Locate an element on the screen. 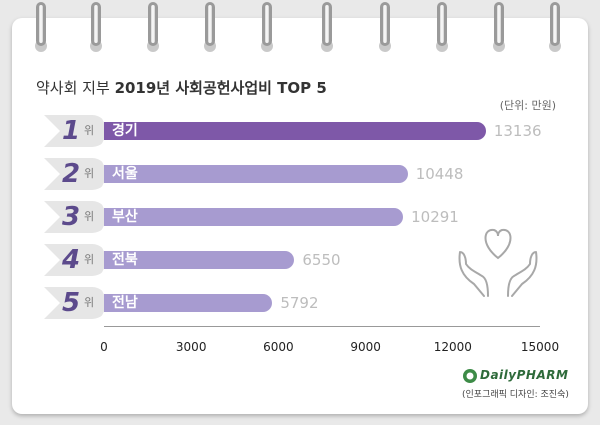  rank-number: 5 is located at coordinates (71, 303).